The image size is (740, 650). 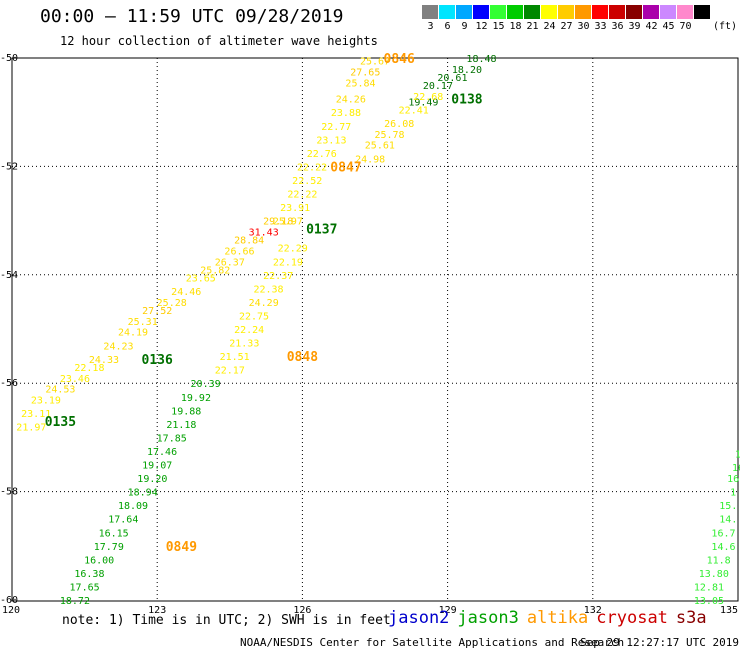 What do you see at coordinates (157, 466) in the screenshot?
I see `wave-height-value: 19.07` at bounding box center [157, 466].